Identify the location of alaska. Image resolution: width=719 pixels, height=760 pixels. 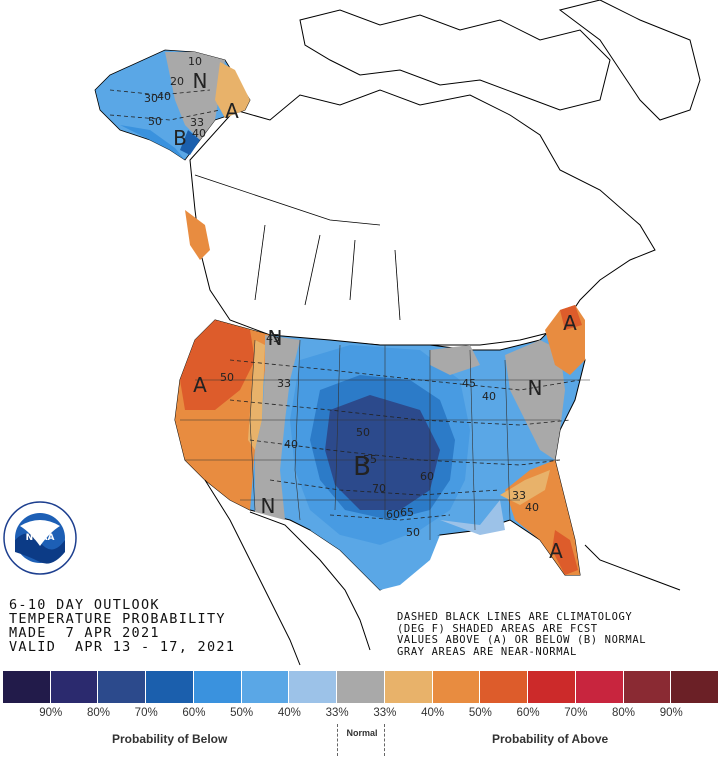
(172, 105).